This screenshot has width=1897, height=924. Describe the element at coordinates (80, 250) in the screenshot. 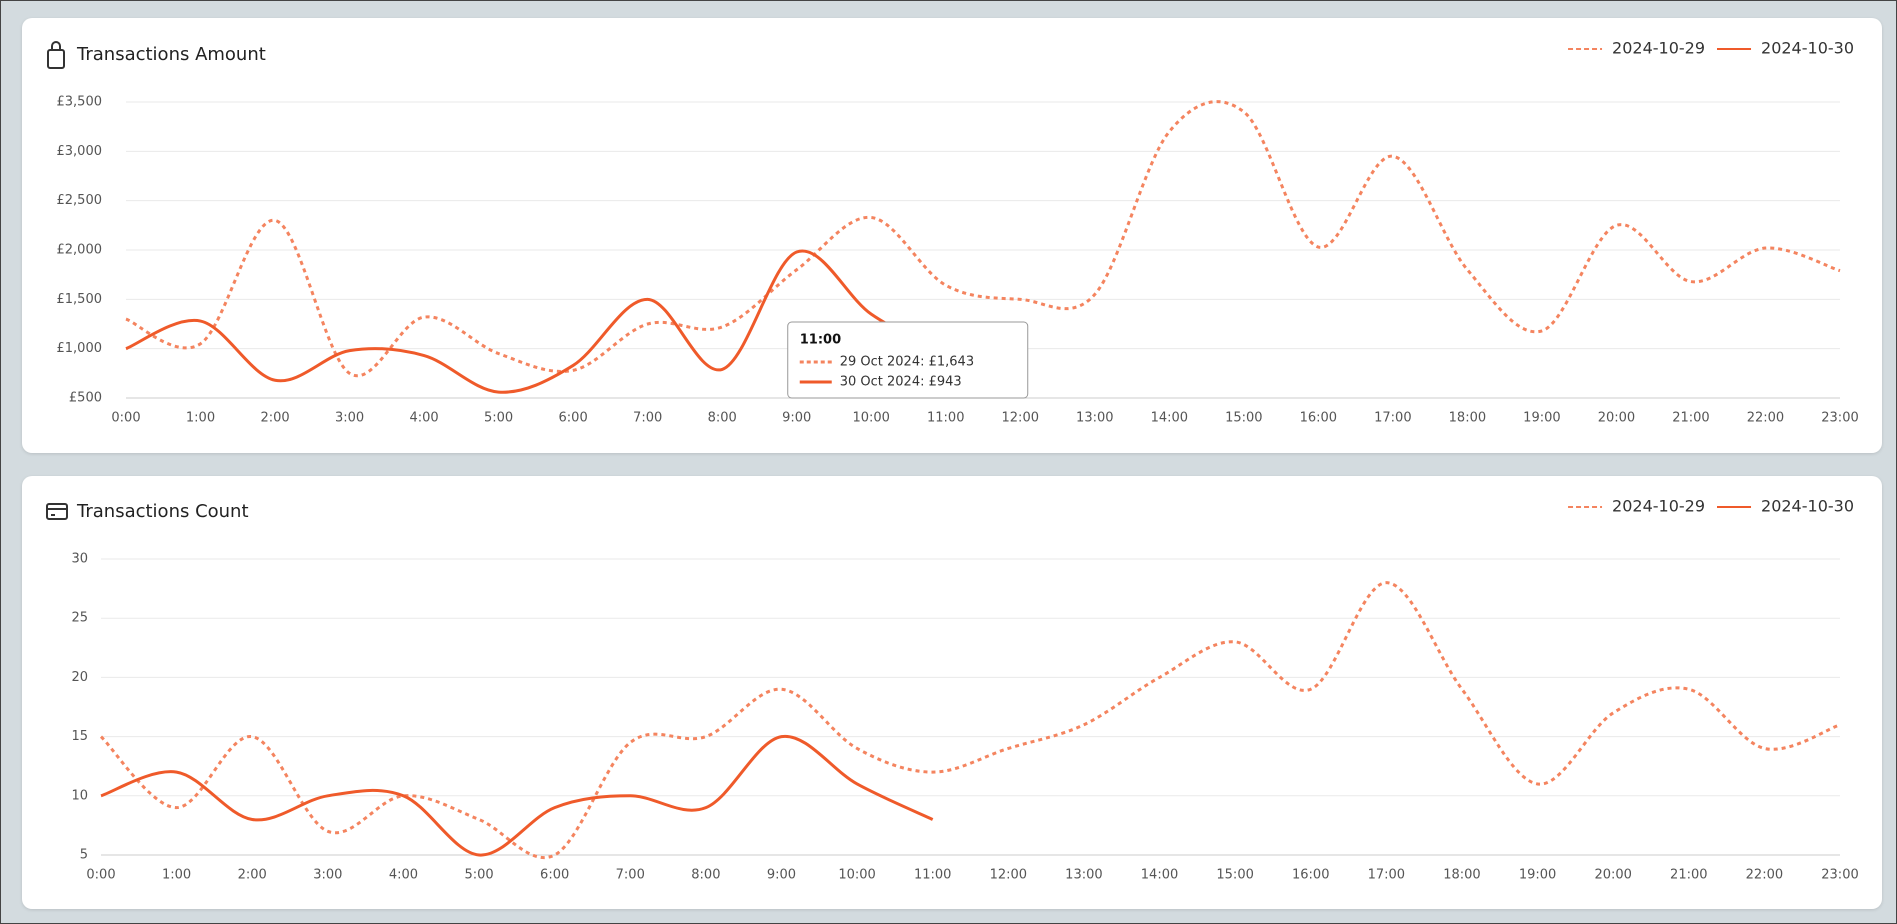

I see `y-tick-label: £2,000` at that location.